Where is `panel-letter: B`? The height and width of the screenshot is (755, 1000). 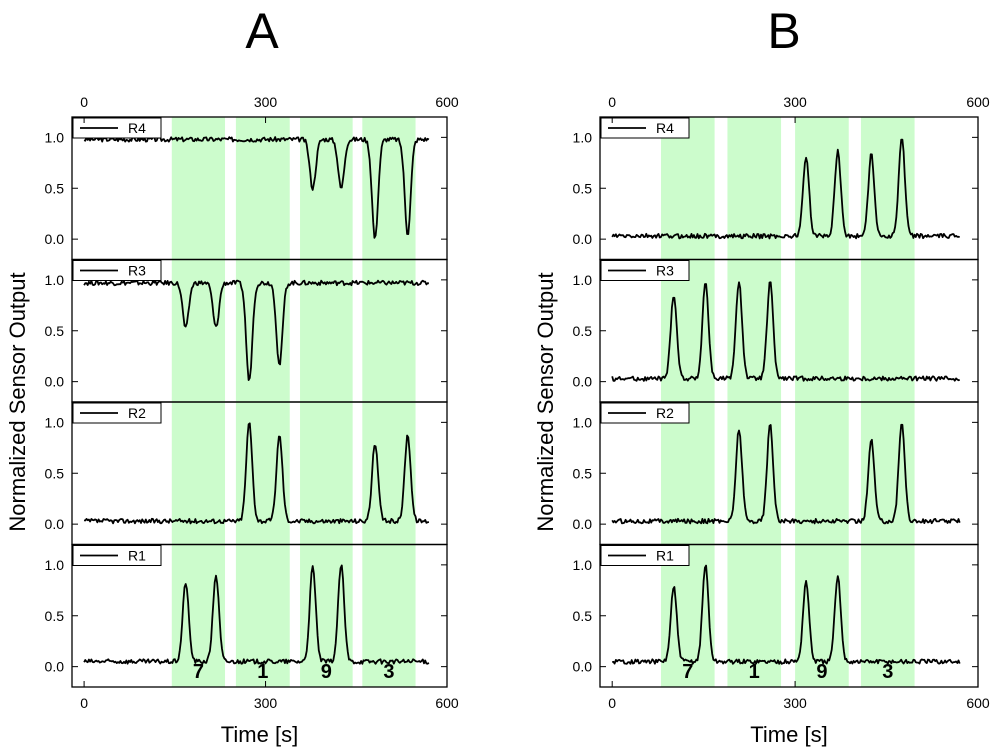
panel-letter: B is located at coordinates (783, 31).